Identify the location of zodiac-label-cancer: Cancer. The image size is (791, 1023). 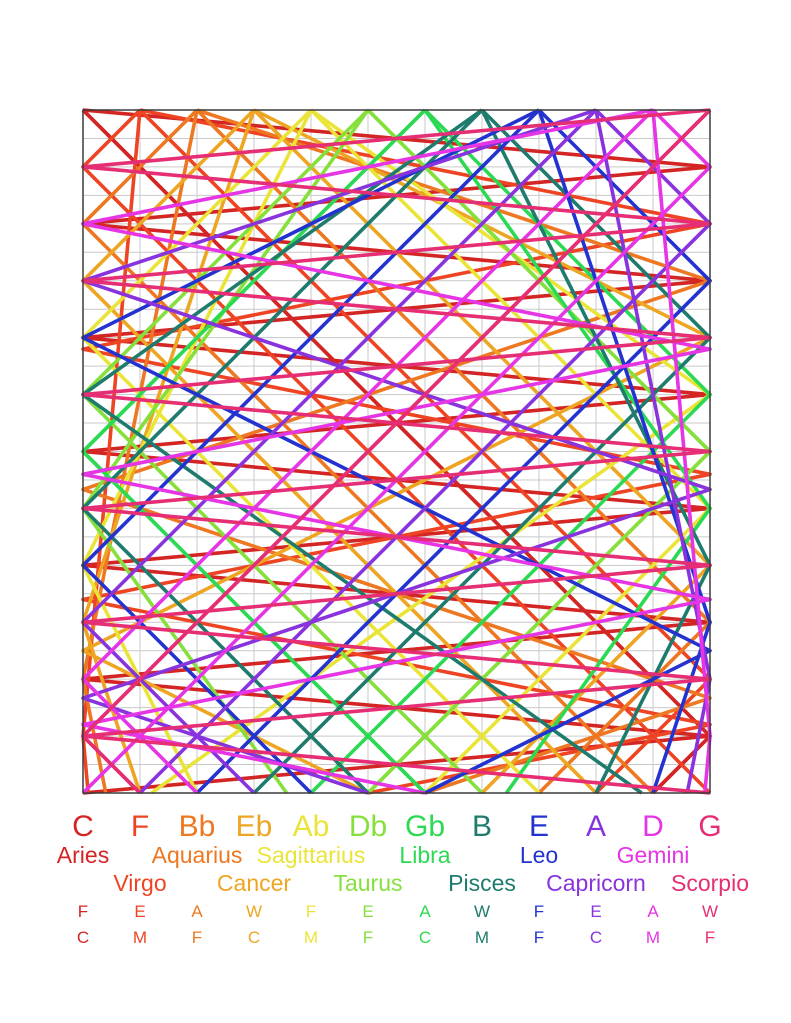
(254, 883).